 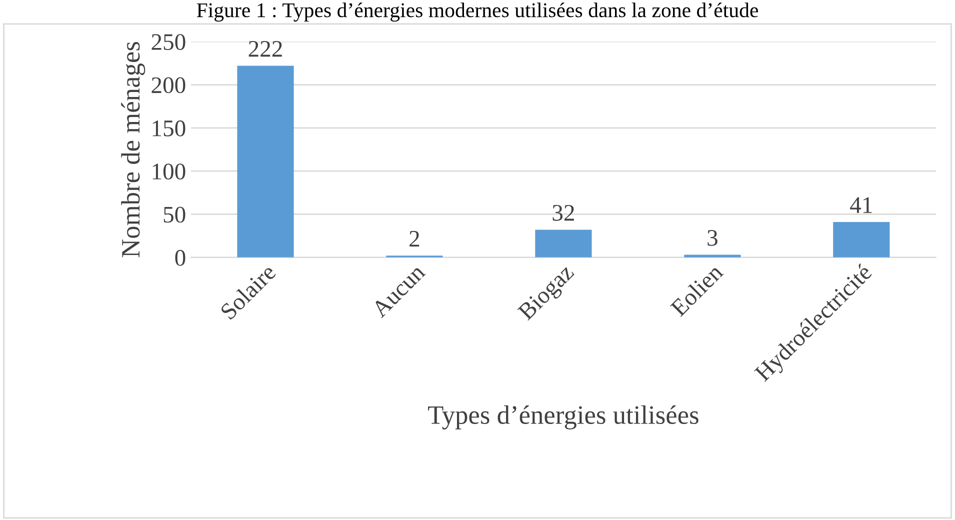 What do you see at coordinates (563, 212) in the screenshot?
I see `data-label: 32` at bounding box center [563, 212].